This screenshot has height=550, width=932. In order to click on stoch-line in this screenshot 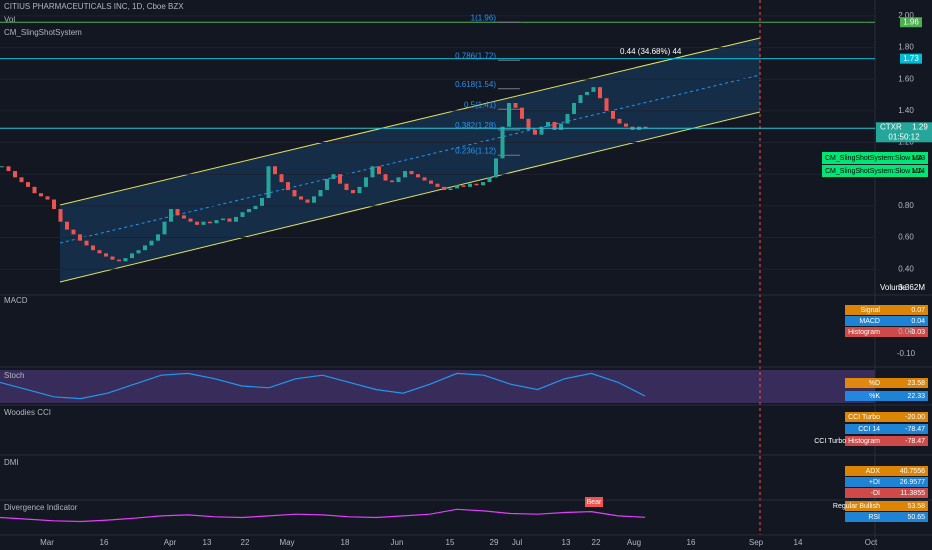, I will do `click(323, 386)`.